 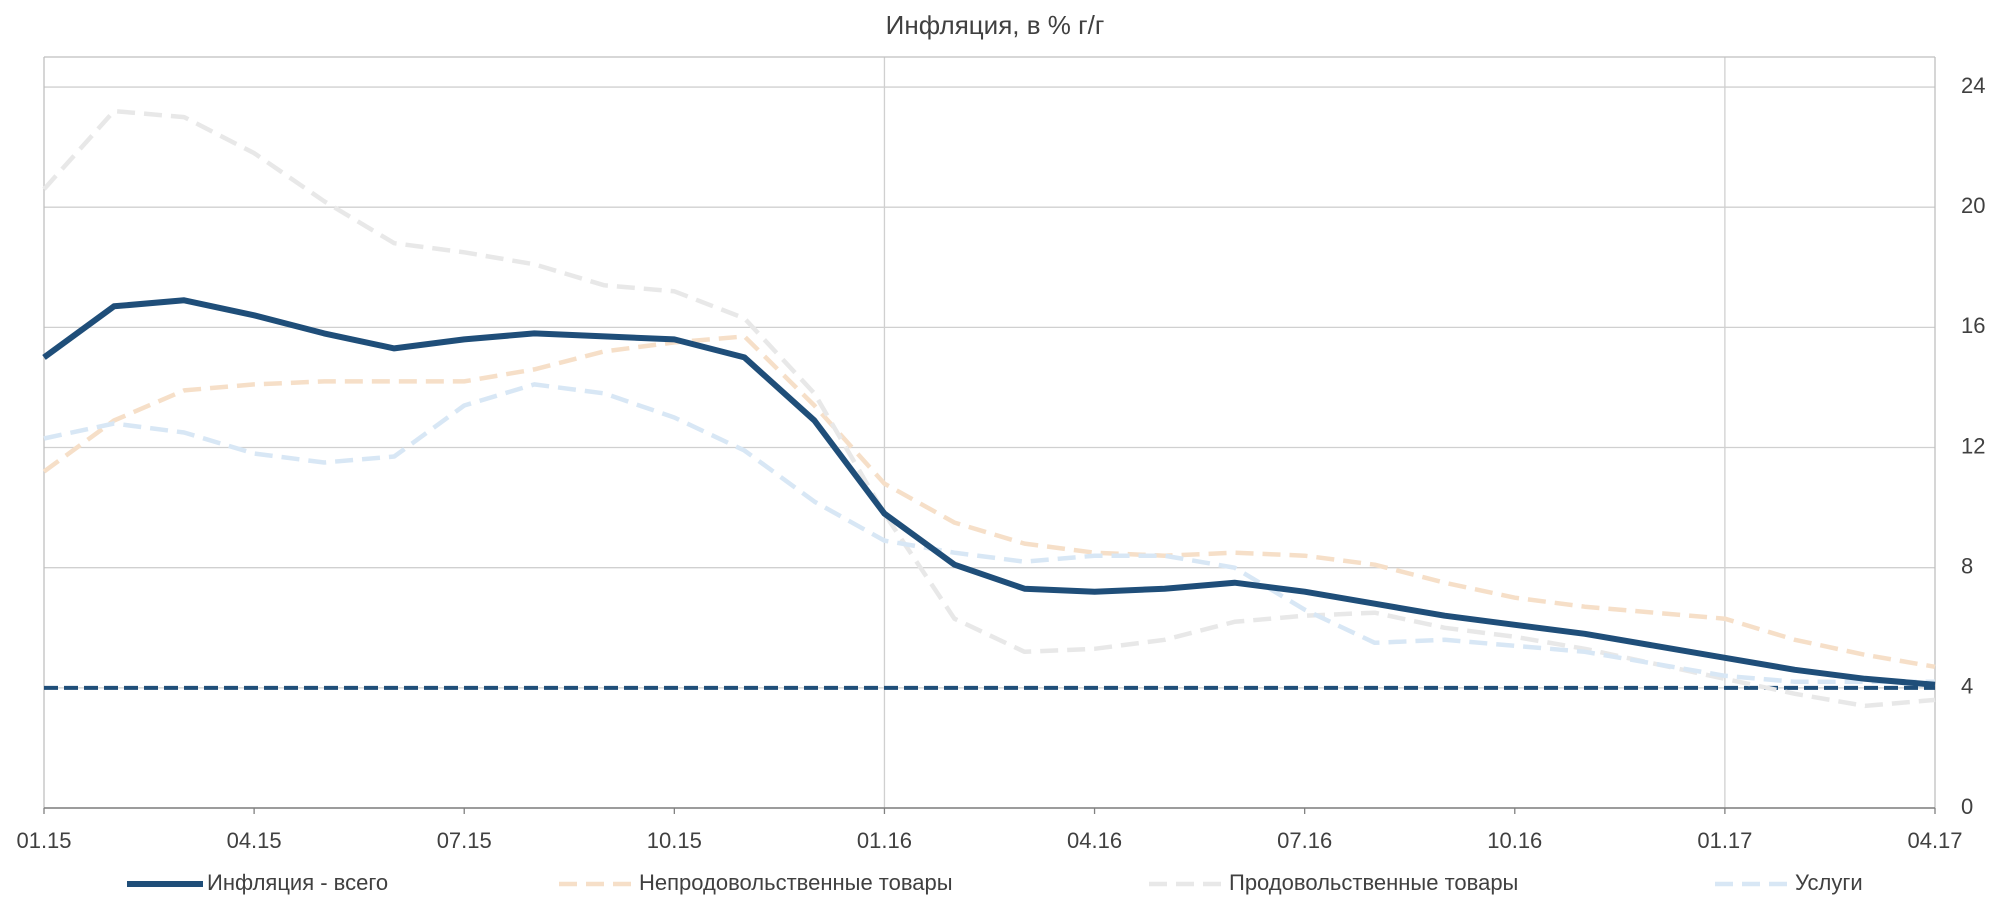 What do you see at coordinates (254, 840) in the screenshot?
I see `x-tick-label: 04.15` at bounding box center [254, 840].